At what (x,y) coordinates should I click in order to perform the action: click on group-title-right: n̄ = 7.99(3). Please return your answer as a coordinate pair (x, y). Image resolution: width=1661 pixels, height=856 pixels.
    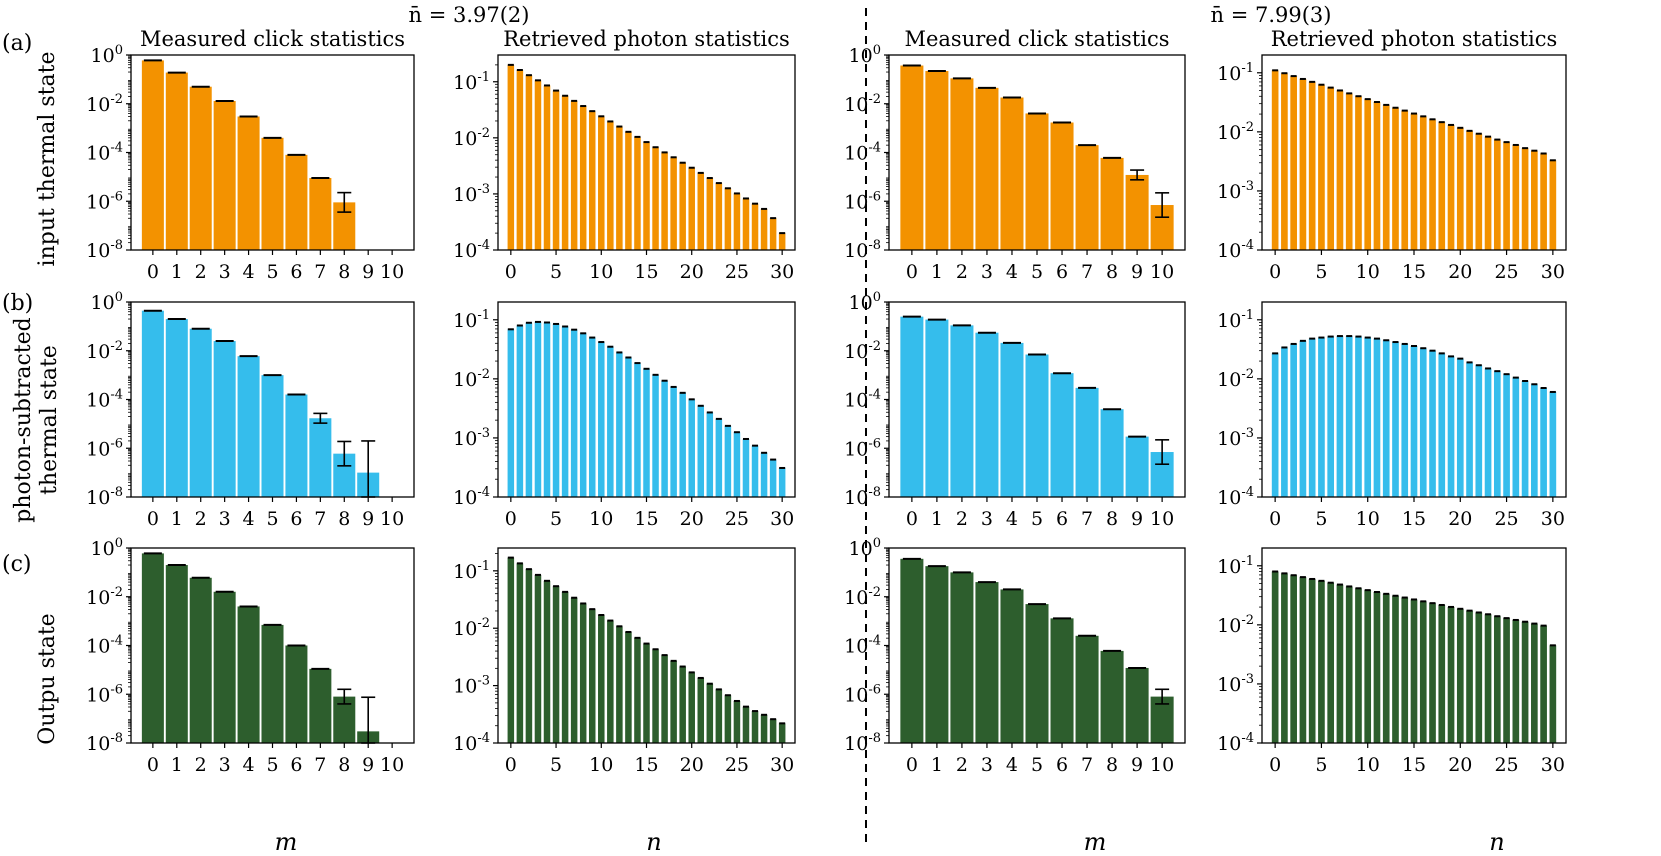
    Looking at the image, I should click on (1271, 15).